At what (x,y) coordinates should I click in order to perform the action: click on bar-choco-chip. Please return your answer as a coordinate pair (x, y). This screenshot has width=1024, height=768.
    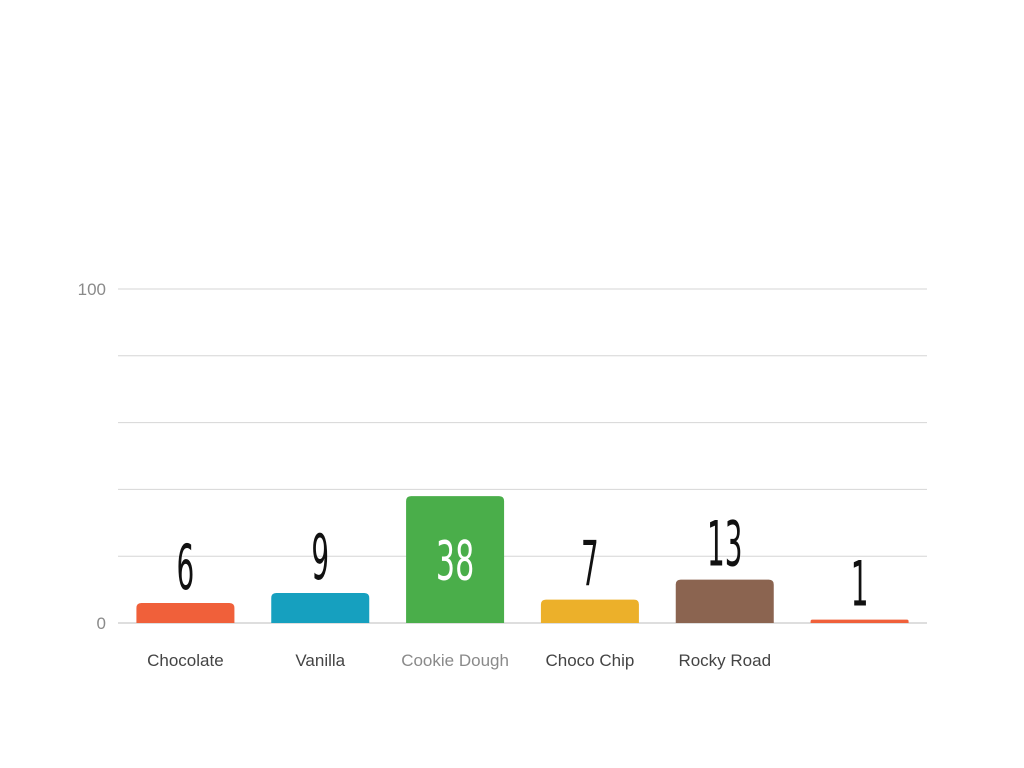
    Looking at the image, I should click on (589, 611).